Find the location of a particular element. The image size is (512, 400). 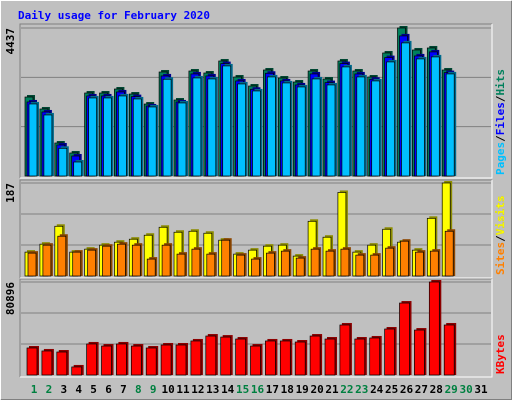

x-tick-label: 26 is located at coordinates (407, 389).